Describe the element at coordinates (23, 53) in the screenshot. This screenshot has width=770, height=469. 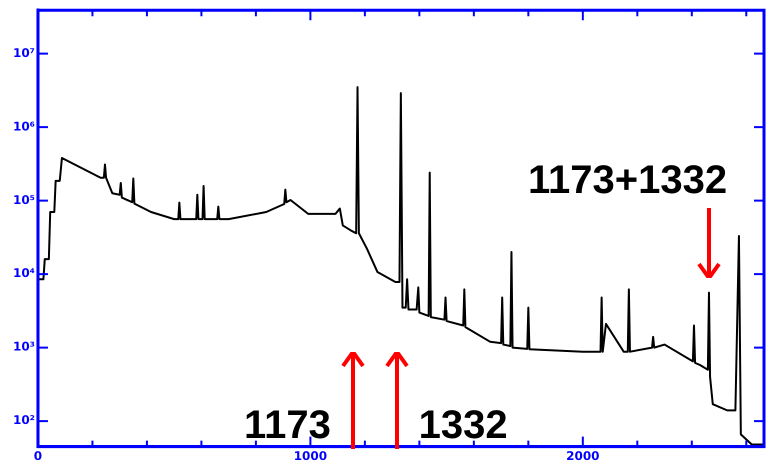
I see `y-tick-label: 10⁷` at that location.